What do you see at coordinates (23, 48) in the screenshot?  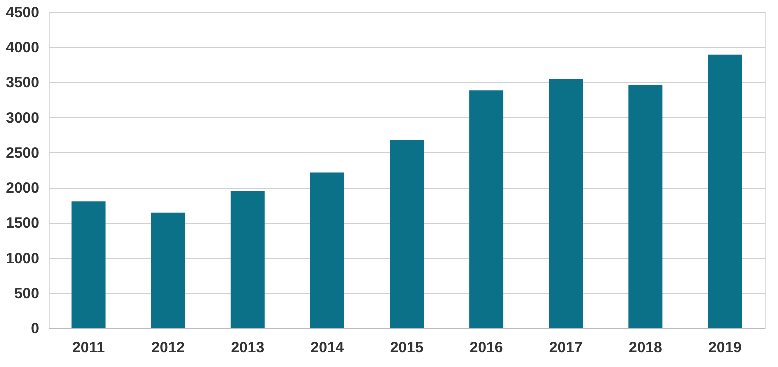 I see `y-tick-label: 4000` at bounding box center [23, 48].